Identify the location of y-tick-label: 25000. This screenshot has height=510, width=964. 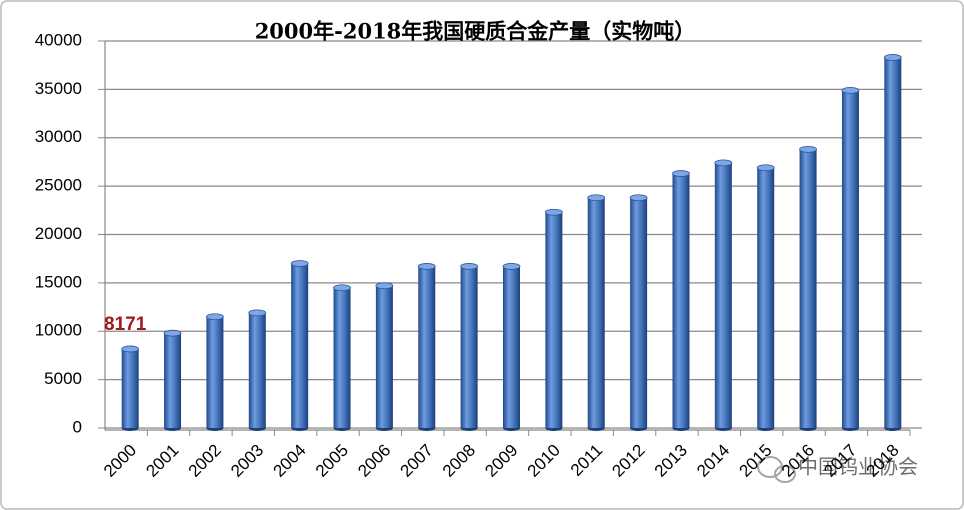
(58, 185).